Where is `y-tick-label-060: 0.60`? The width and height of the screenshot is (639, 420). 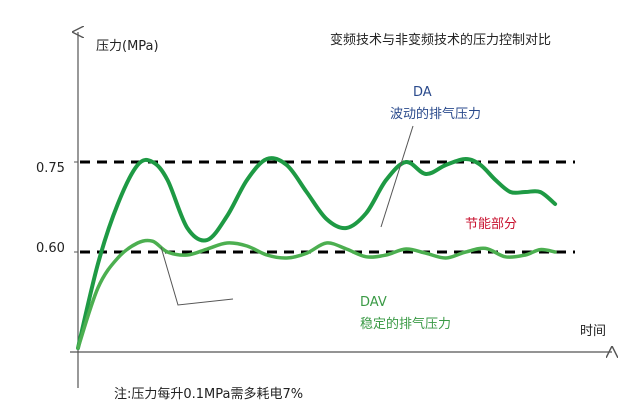
y-tick-label-060: 0.60 is located at coordinates (50, 248).